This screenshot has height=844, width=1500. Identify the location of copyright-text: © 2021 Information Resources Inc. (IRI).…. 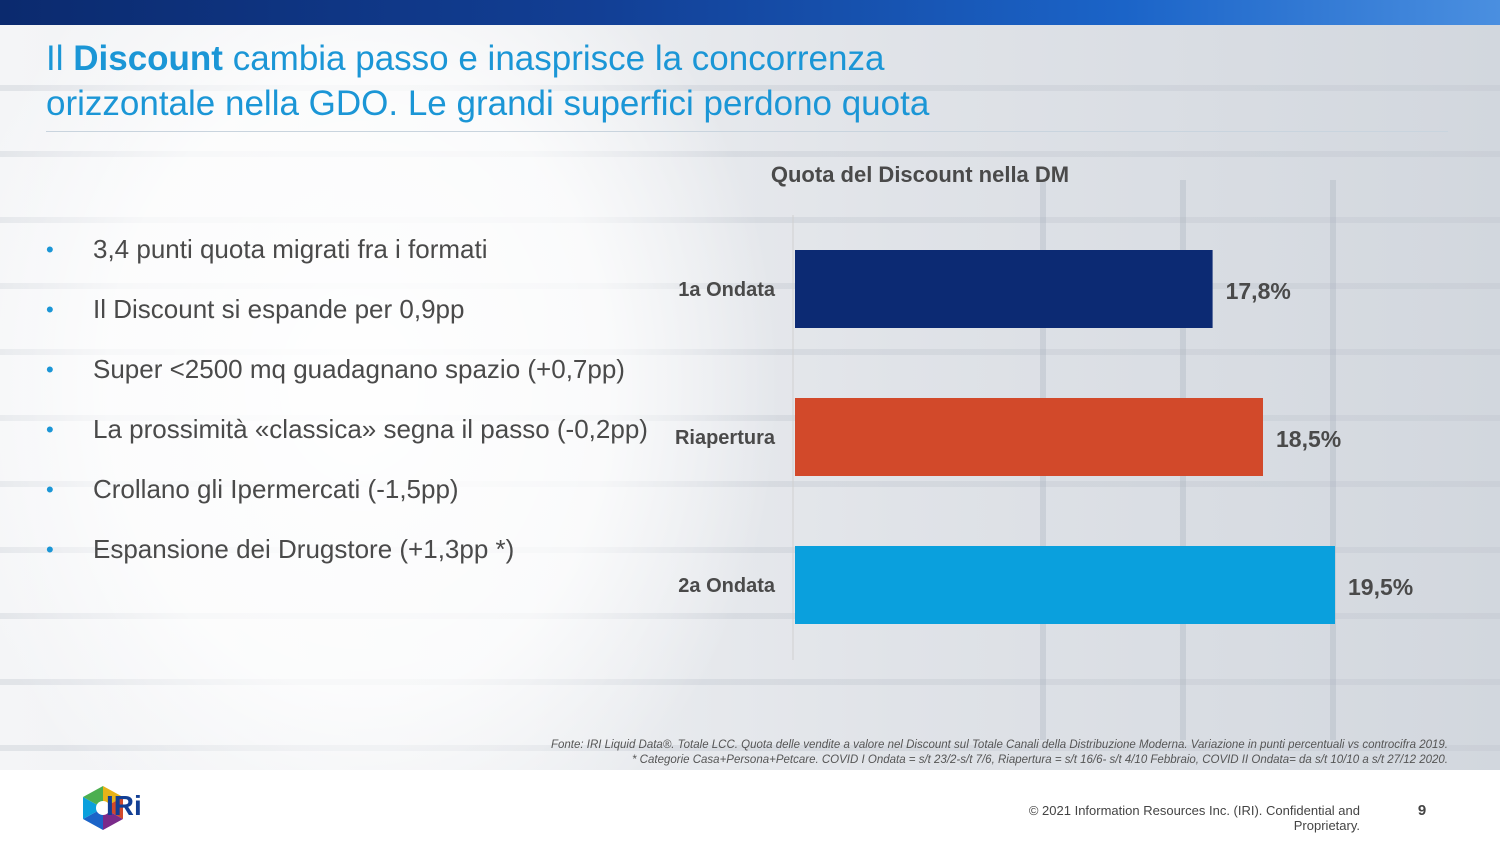
(1194, 818).